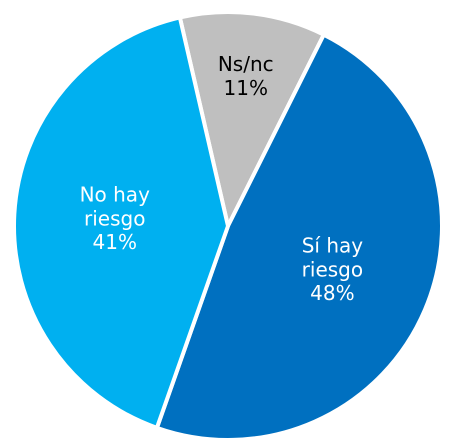 The image size is (449, 447). What do you see at coordinates (246, 64) in the screenshot?
I see `slice-label: Ns/nc` at bounding box center [246, 64].